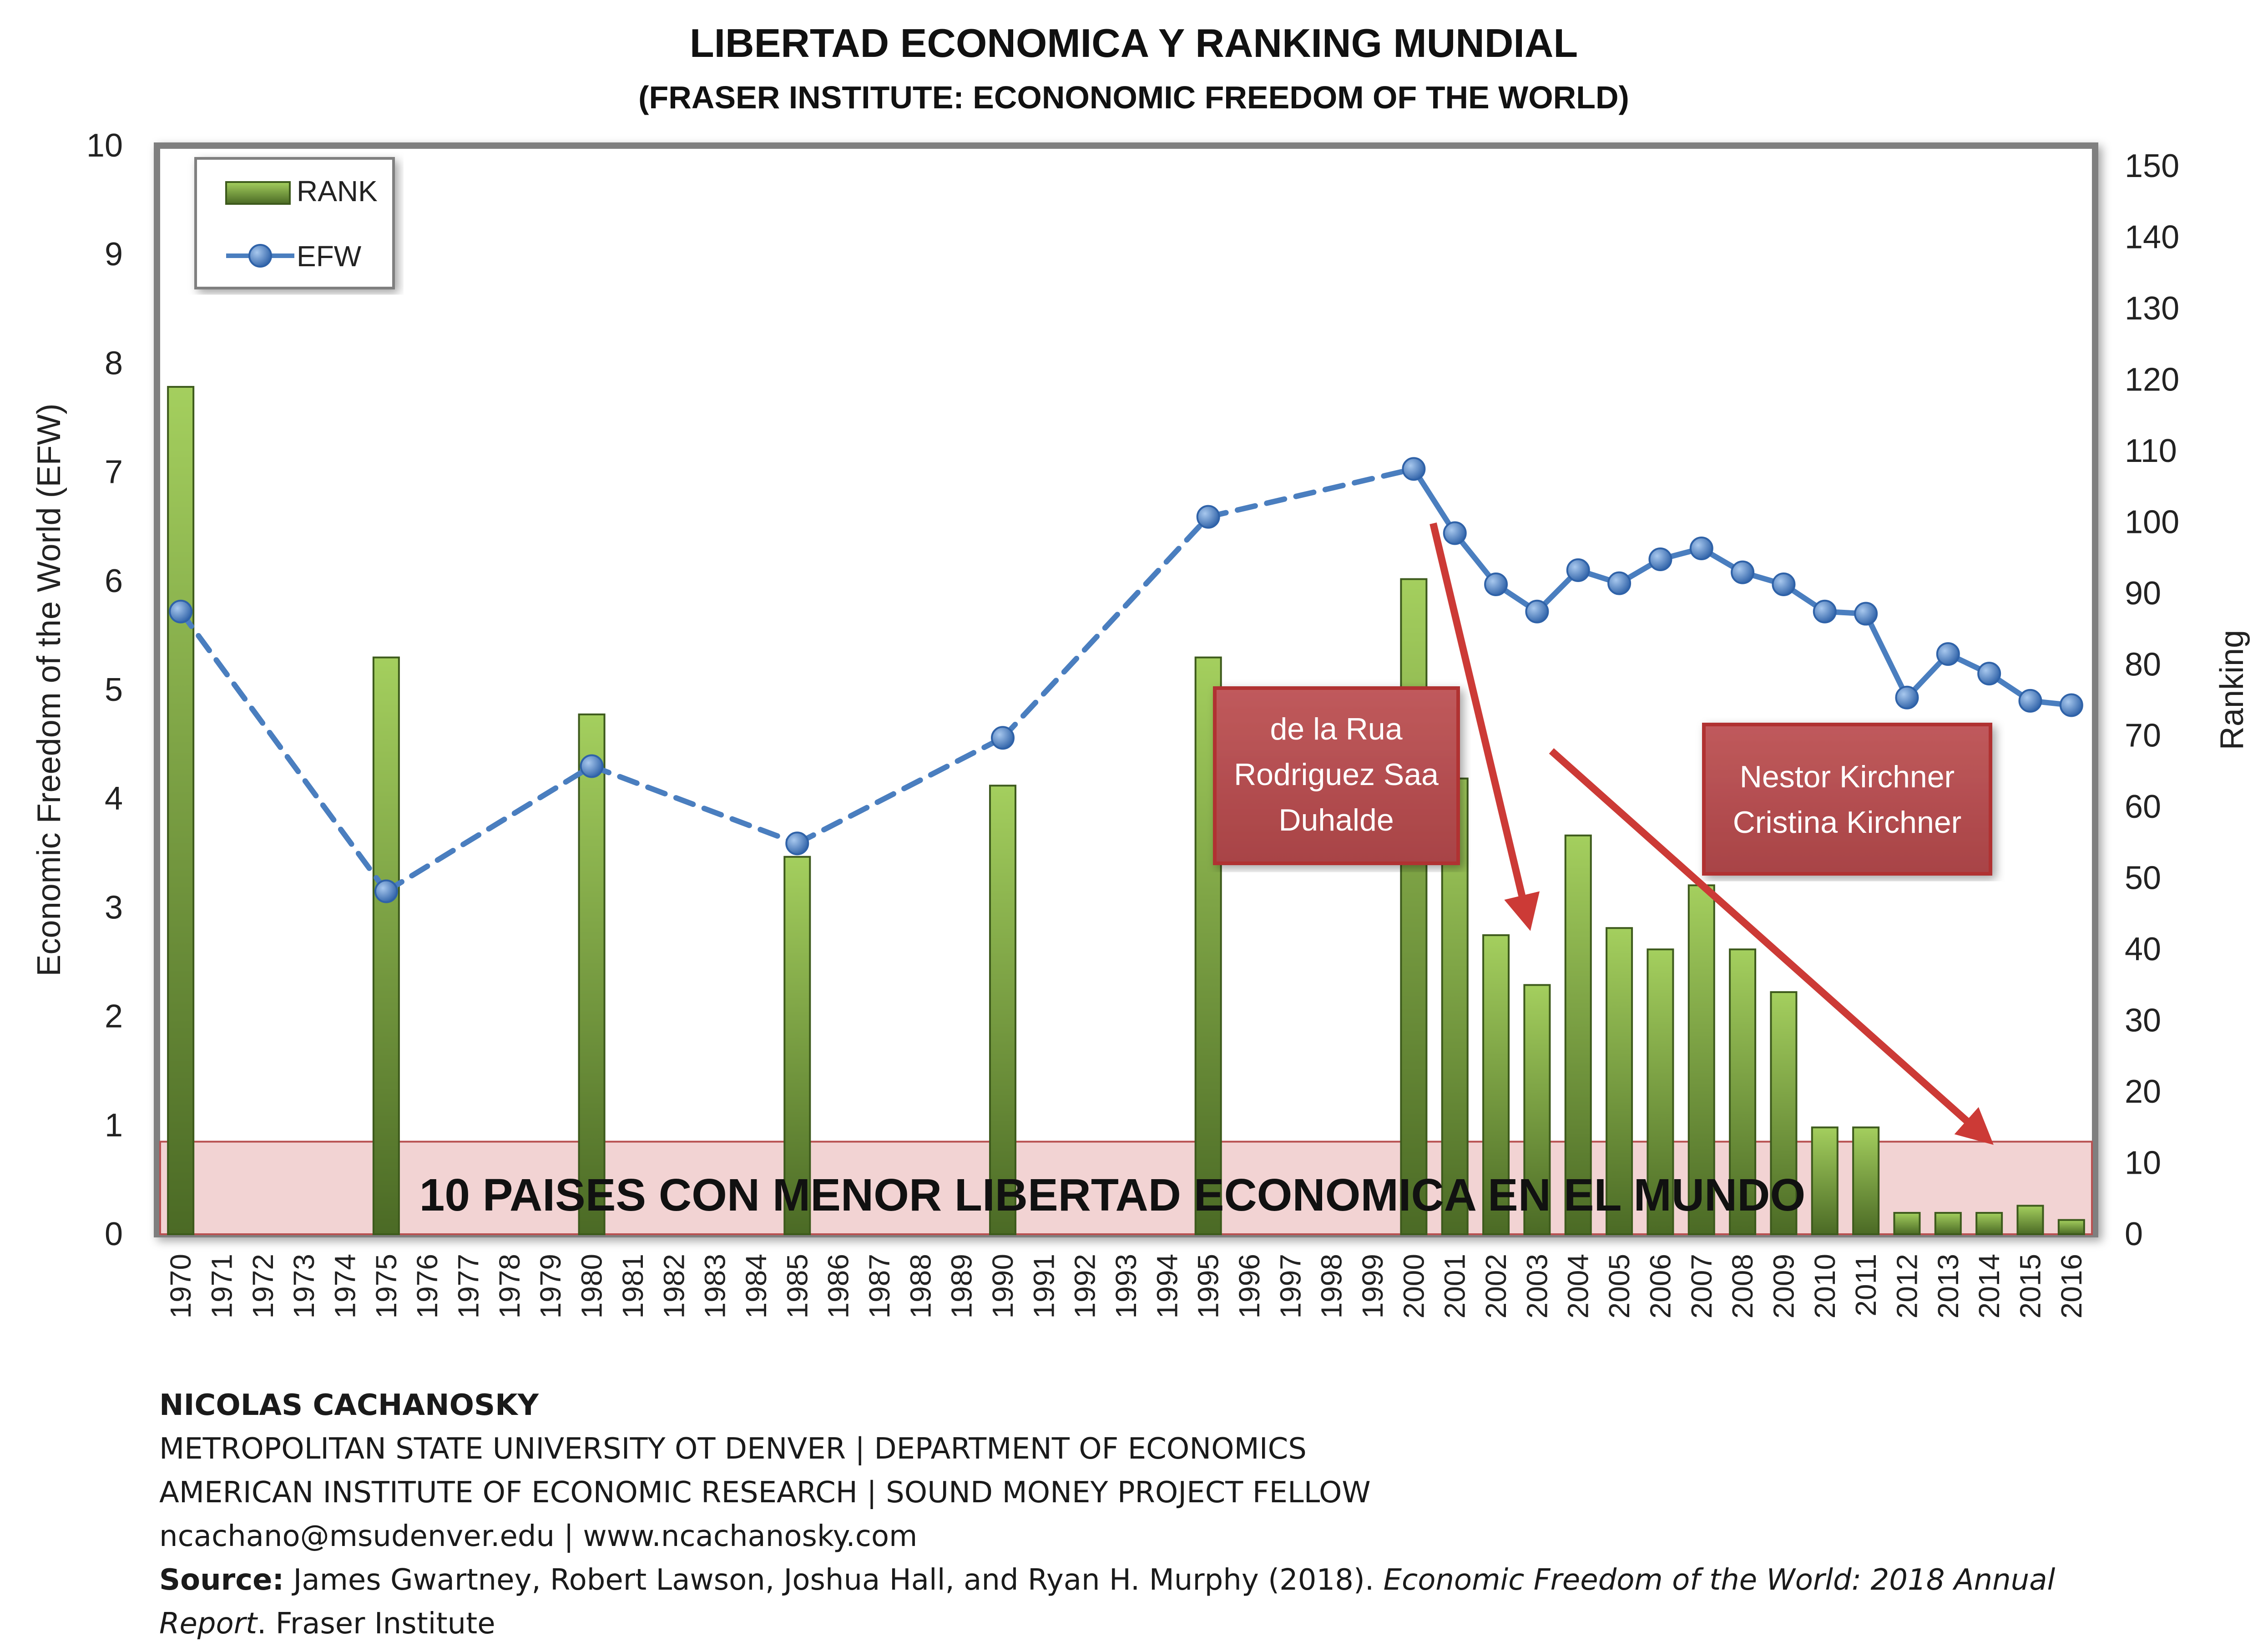  What do you see at coordinates (1948, 1286) in the screenshot?
I see `x-tick-label: 2013` at bounding box center [1948, 1286].